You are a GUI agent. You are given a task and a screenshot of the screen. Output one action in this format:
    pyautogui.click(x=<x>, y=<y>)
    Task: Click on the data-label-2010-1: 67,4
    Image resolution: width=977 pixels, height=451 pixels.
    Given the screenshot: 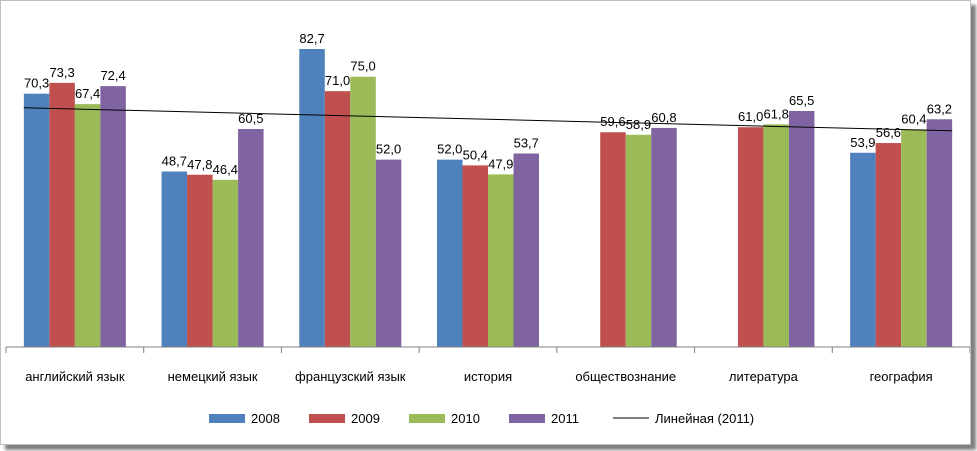 What is the action you would take?
    pyautogui.click(x=87, y=93)
    